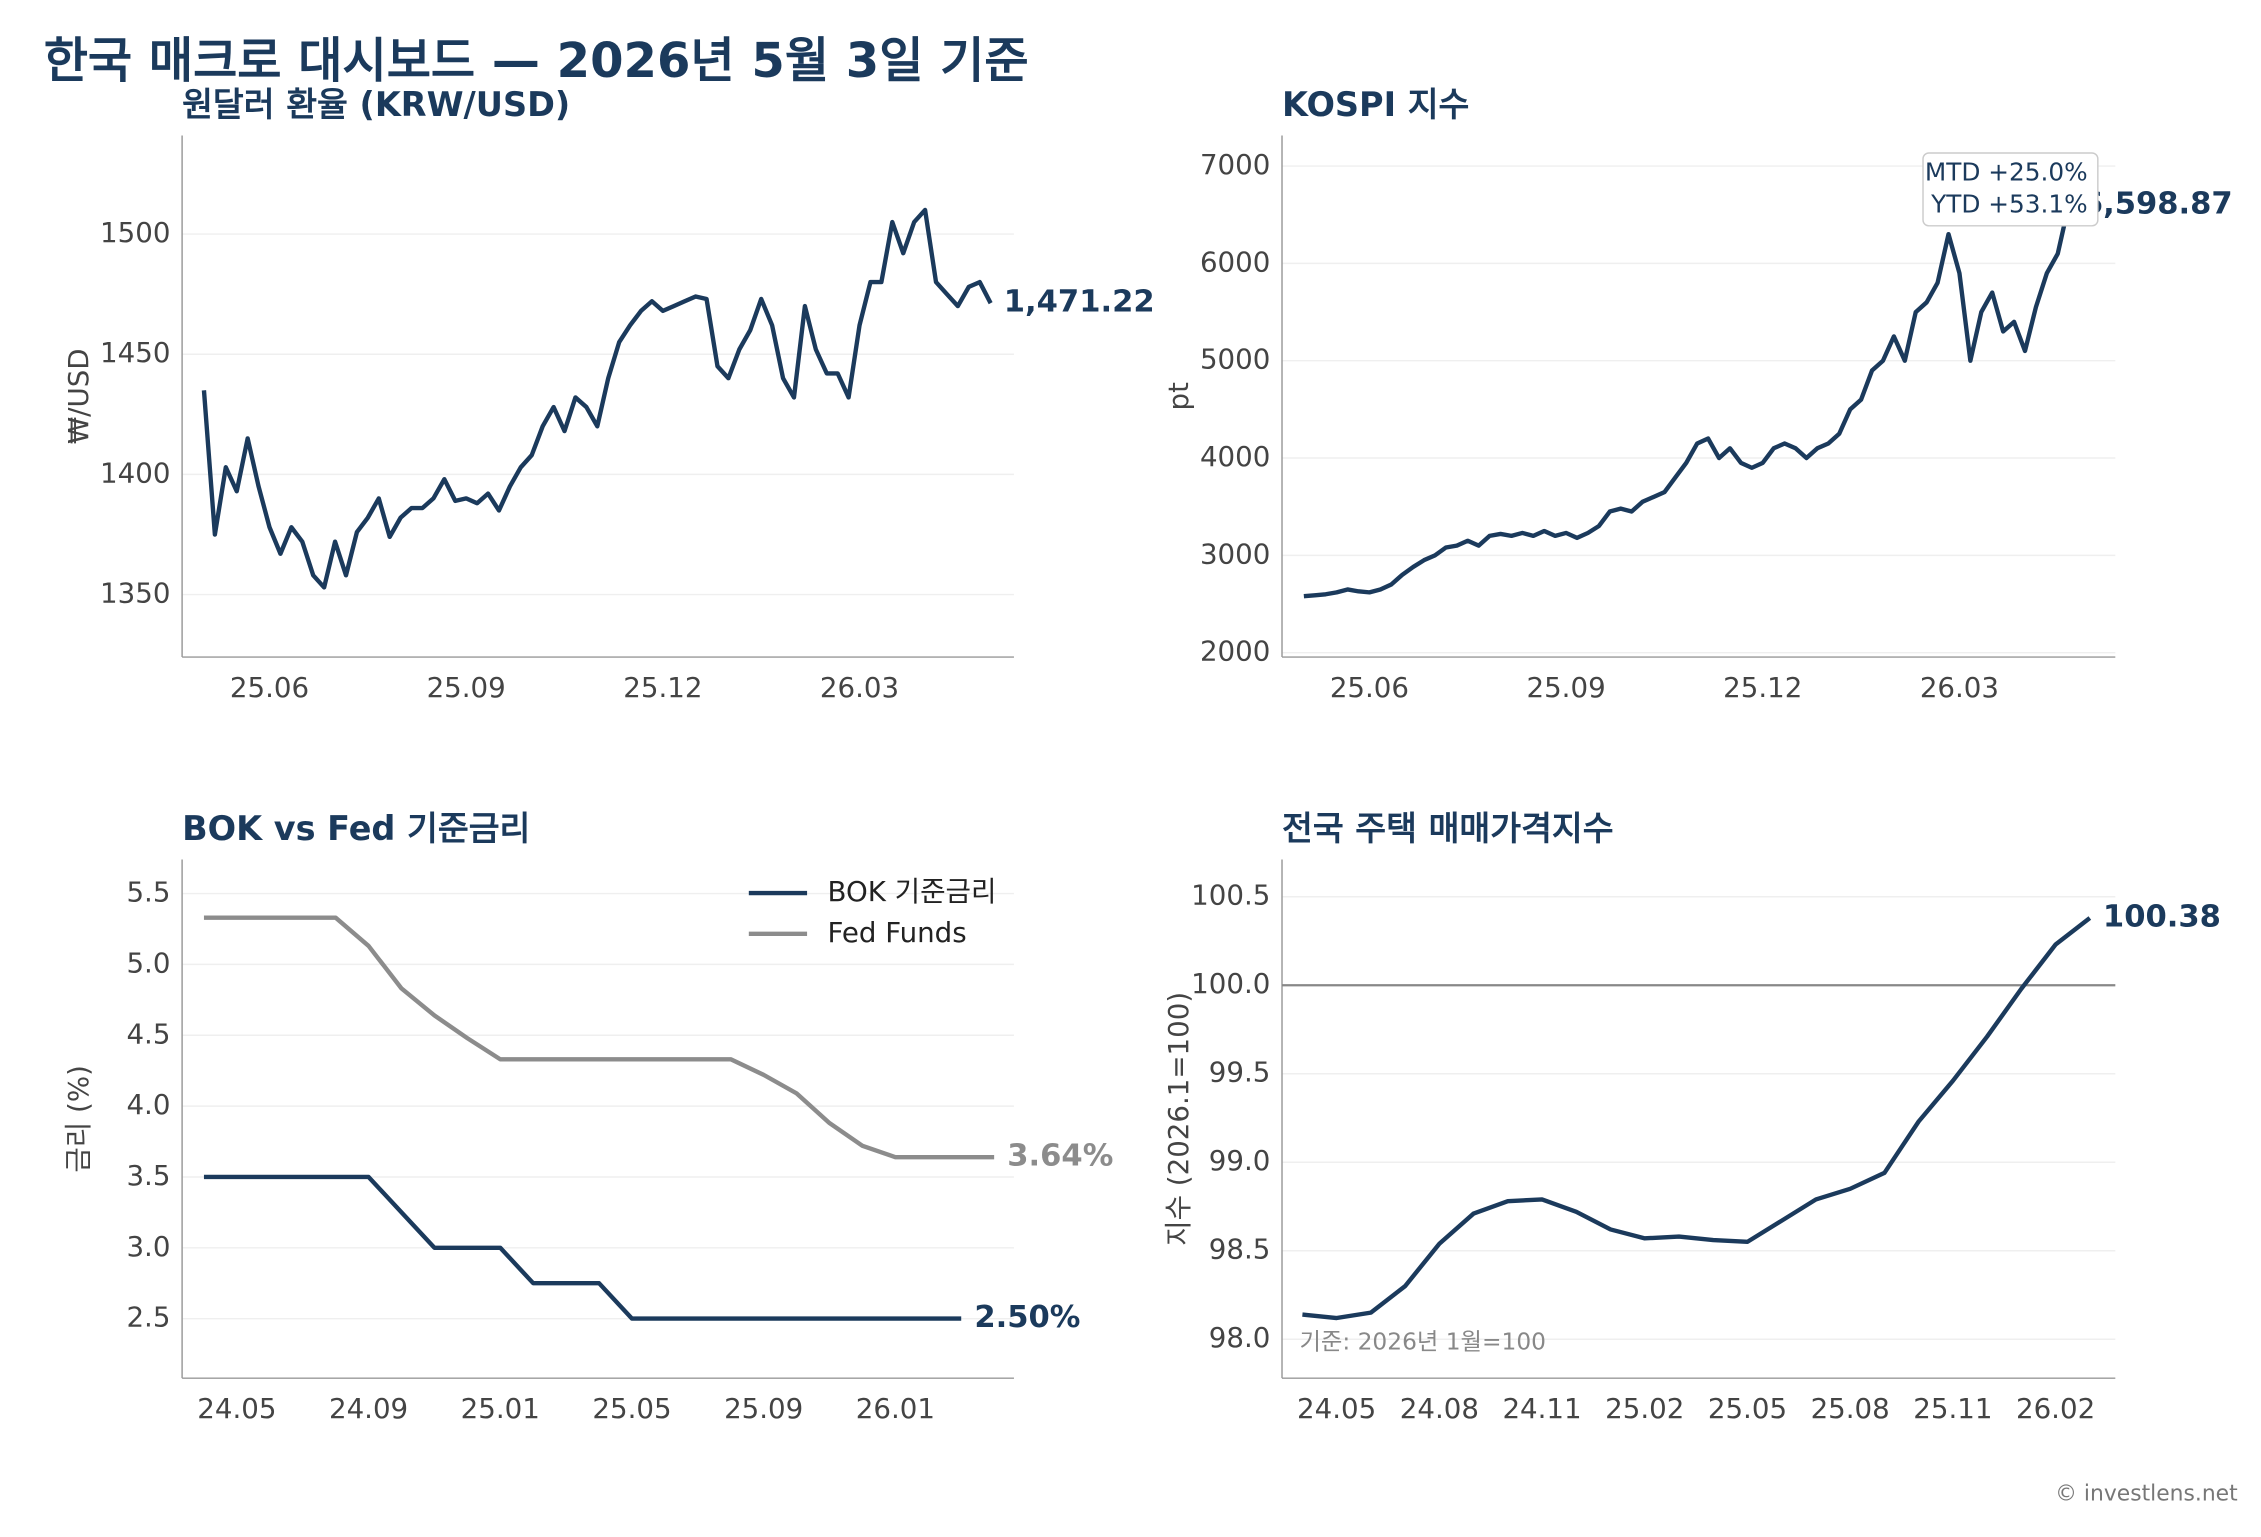 The height and width of the screenshot is (1537, 2261). I want to click on y-tick-label: 3000, so click(1235, 553).